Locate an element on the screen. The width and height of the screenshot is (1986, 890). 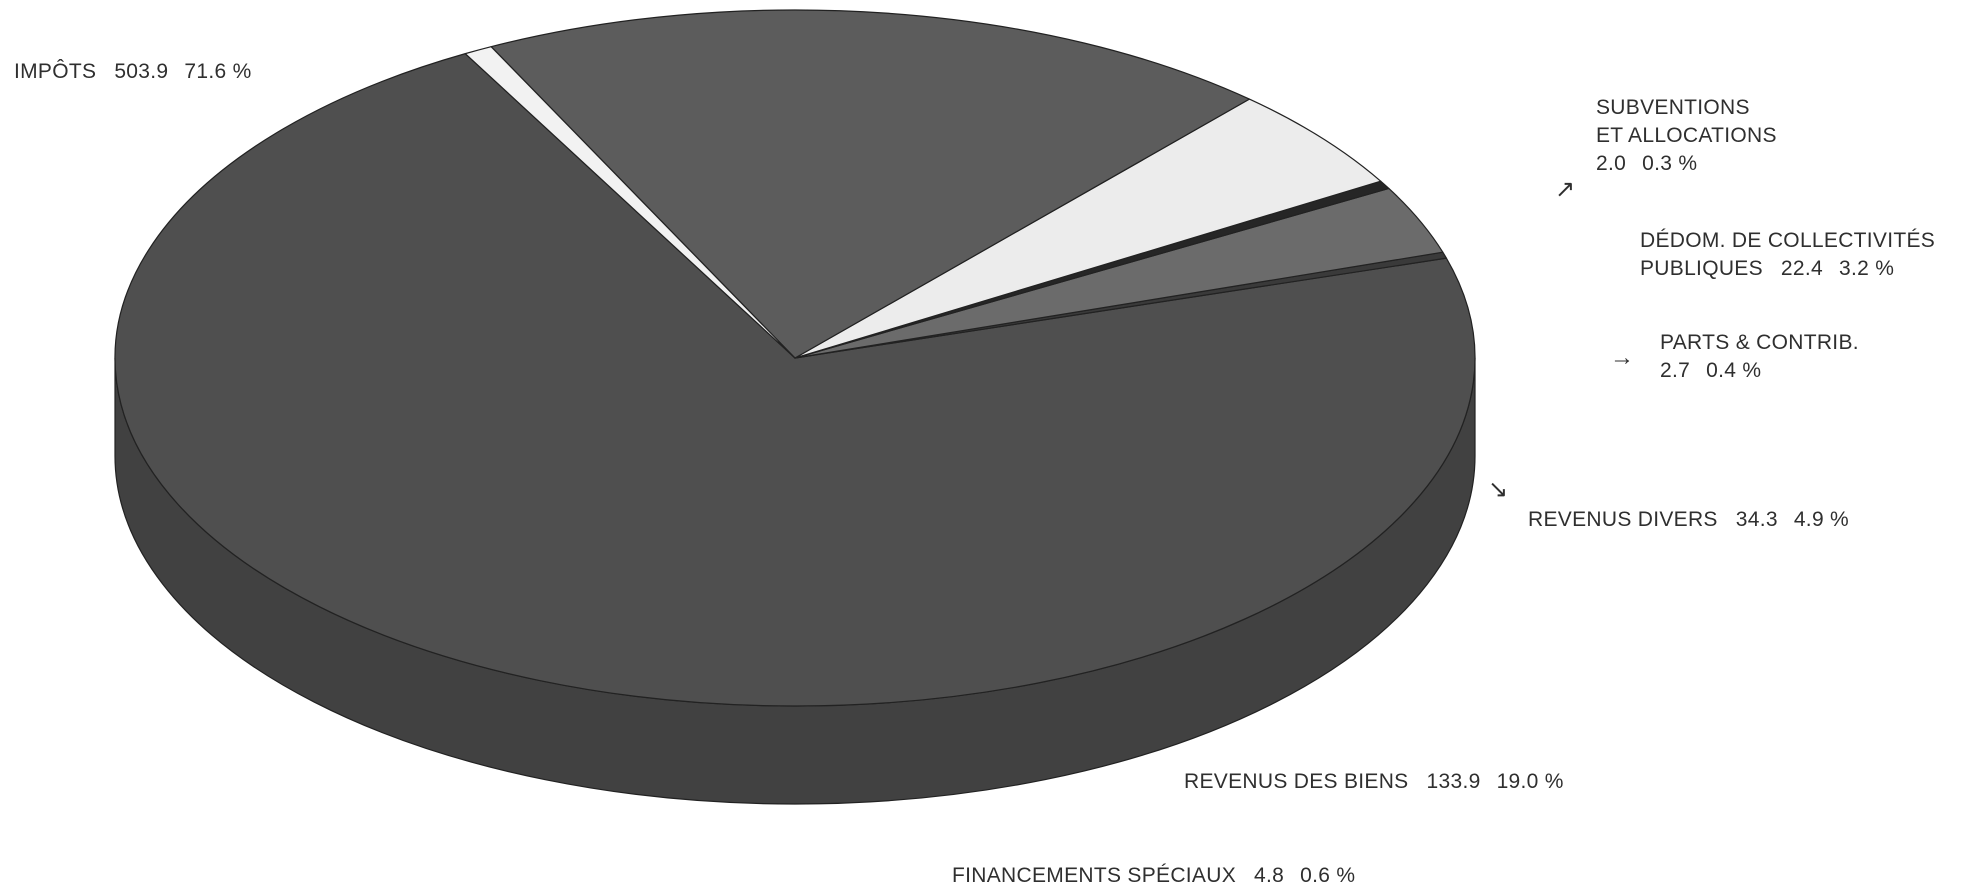
label-subventions: SUBVENTIONS ET ALLOCATIONS 2.0 0.3 % is located at coordinates (1686, 136).